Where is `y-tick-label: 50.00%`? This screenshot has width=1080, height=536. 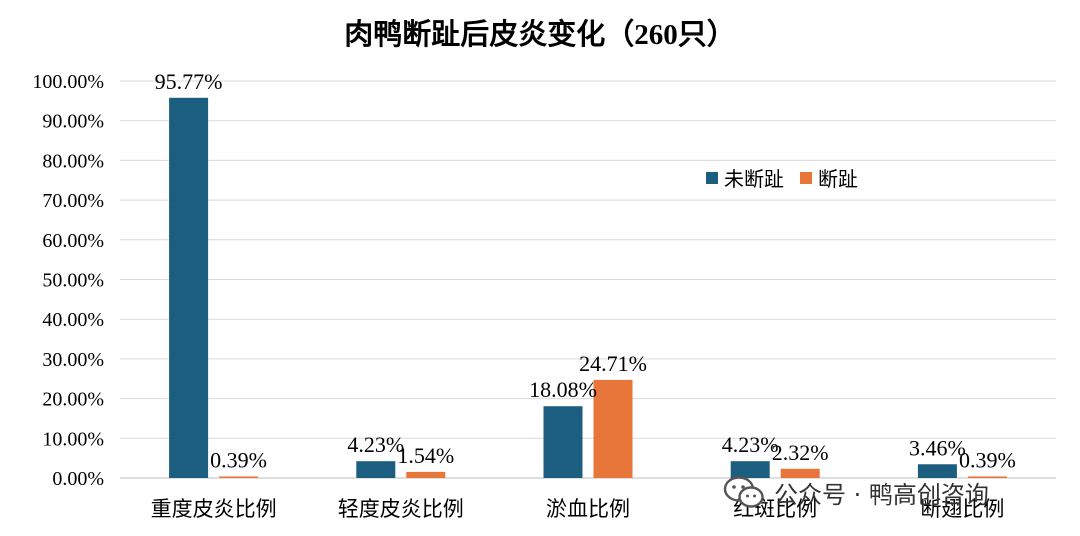
y-tick-label: 50.00% is located at coordinates (73, 281).